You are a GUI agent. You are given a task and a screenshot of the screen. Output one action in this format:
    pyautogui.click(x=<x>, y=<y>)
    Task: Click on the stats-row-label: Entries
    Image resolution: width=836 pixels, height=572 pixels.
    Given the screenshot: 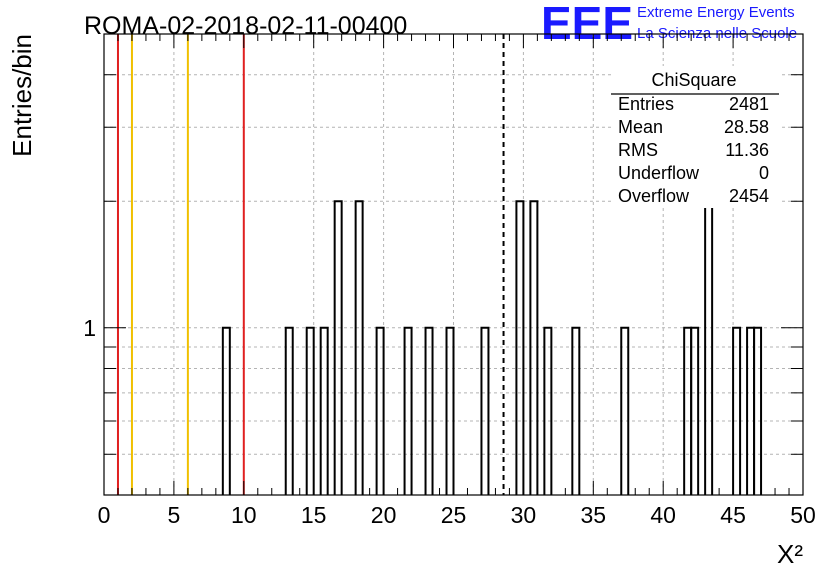 What is the action you would take?
    pyautogui.click(x=646, y=104)
    